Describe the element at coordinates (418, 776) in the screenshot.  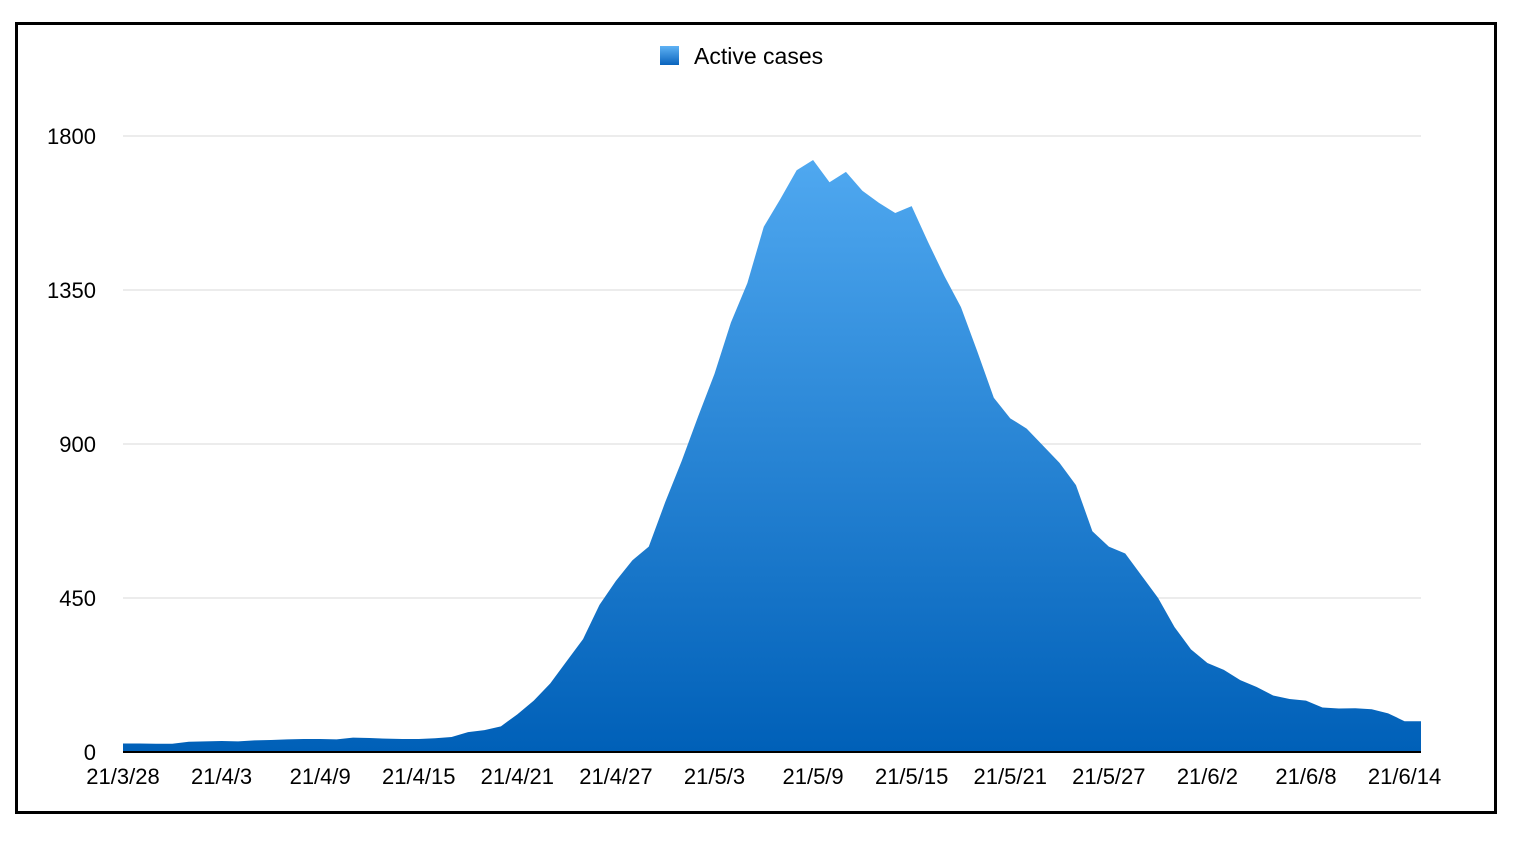
I see `x-tick-label: 21/4/15` at that location.